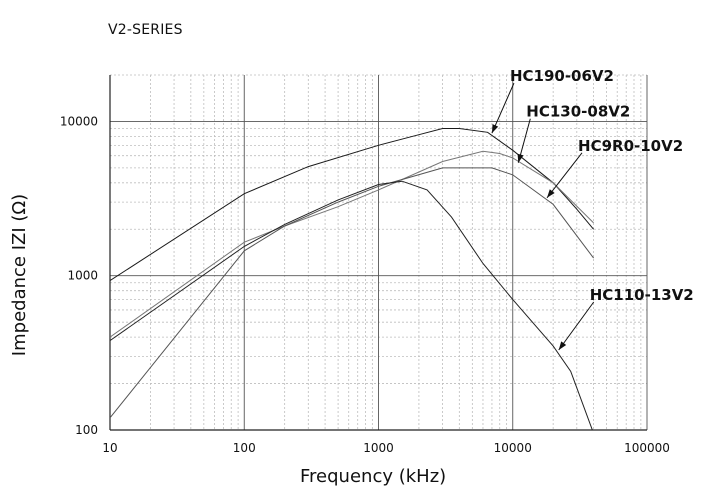 Image resolution: width=701 pixels, height=499 pixels. I want to click on series-label: HC110-13V2, so click(642, 295).